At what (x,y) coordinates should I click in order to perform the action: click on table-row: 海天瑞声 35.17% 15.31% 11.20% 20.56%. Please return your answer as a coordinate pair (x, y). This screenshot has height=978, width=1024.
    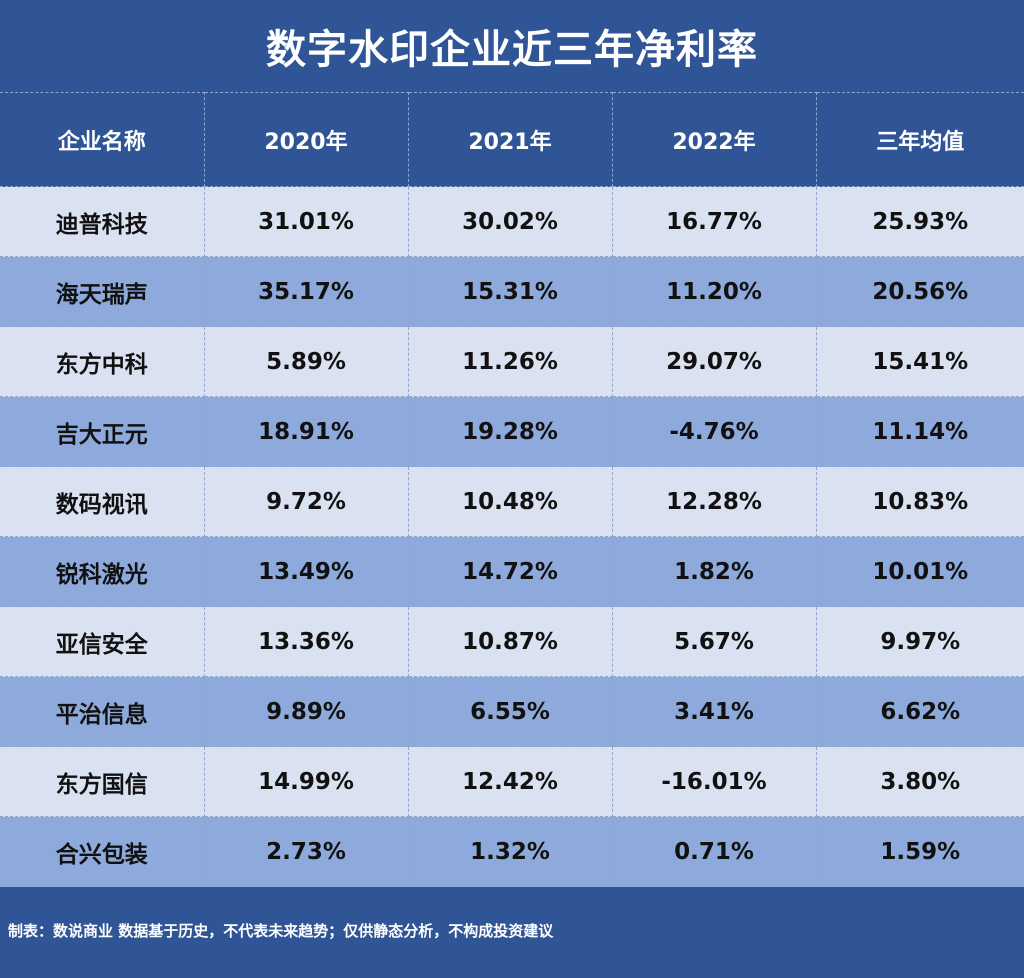
    Looking at the image, I should click on (512, 291).